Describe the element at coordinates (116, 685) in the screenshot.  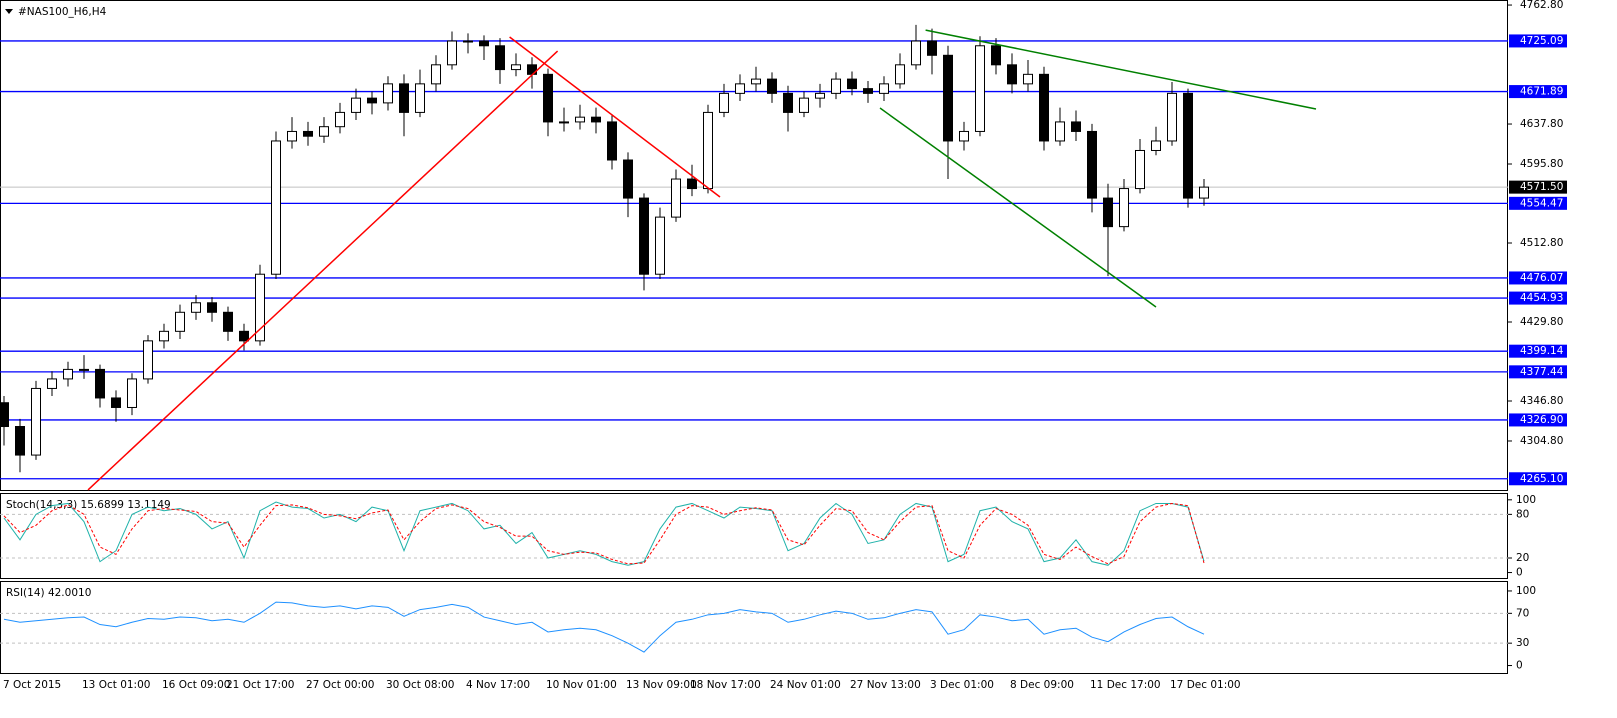
I see `x-tick-label: 13 Oct 01:00` at that location.